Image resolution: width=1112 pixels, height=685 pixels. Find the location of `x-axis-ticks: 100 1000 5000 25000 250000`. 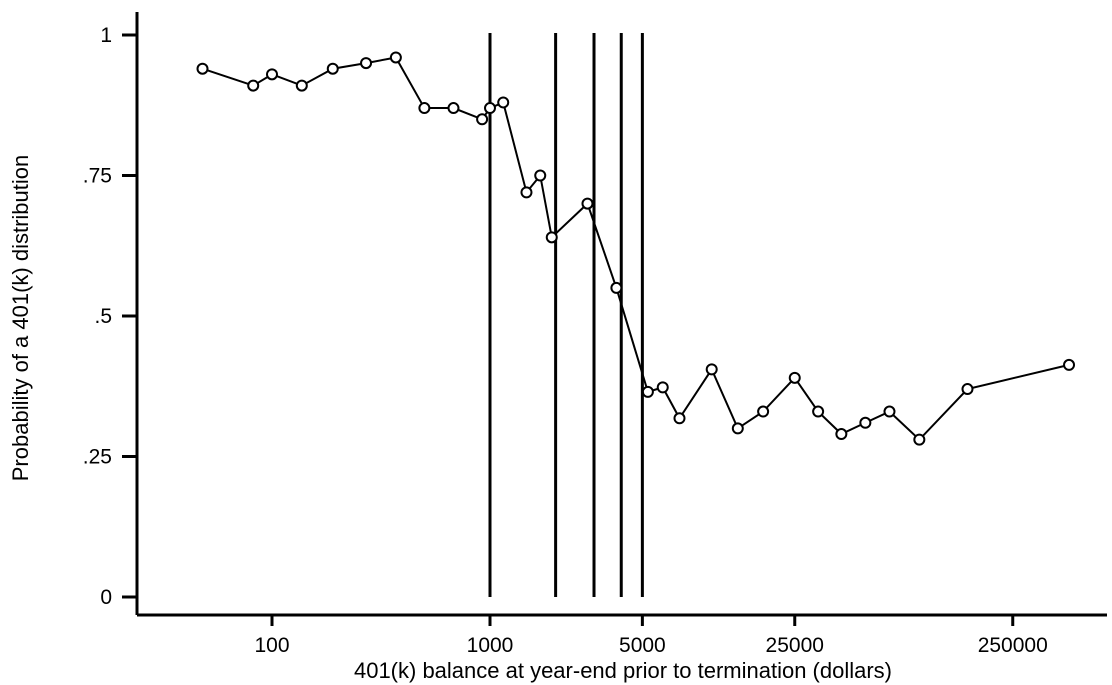

x-axis-ticks: 100 1000 5000 25000 250000 is located at coordinates (651, 636).